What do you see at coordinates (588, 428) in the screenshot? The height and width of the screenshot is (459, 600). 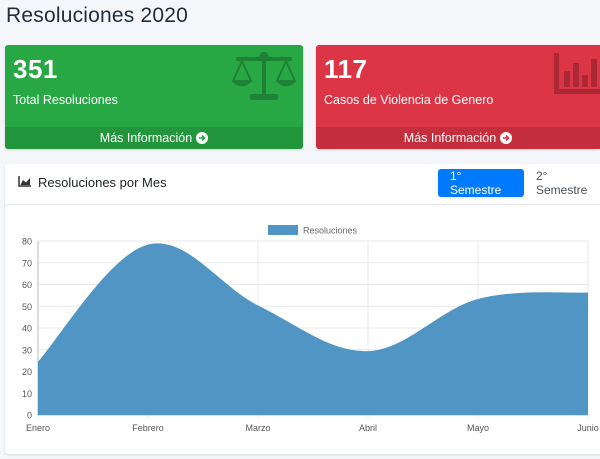 I see `x-tick-label: Junio` at bounding box center [588, 428].